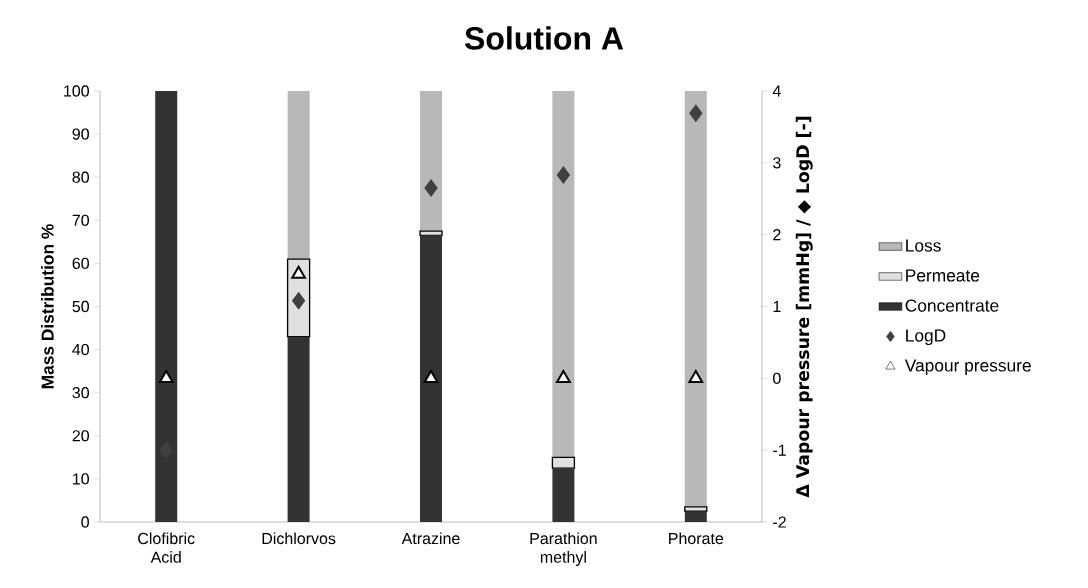 The height and width of the screenshot is (588, 1088). I want to click on y2-tick-label: 2, so click(777, 235).